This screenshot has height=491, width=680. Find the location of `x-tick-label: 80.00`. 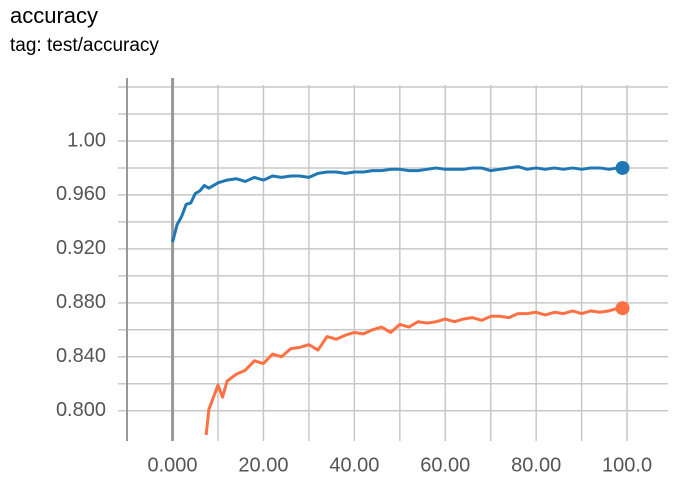

x-tick-label: 80.00 is located at coordinates (536, 465).